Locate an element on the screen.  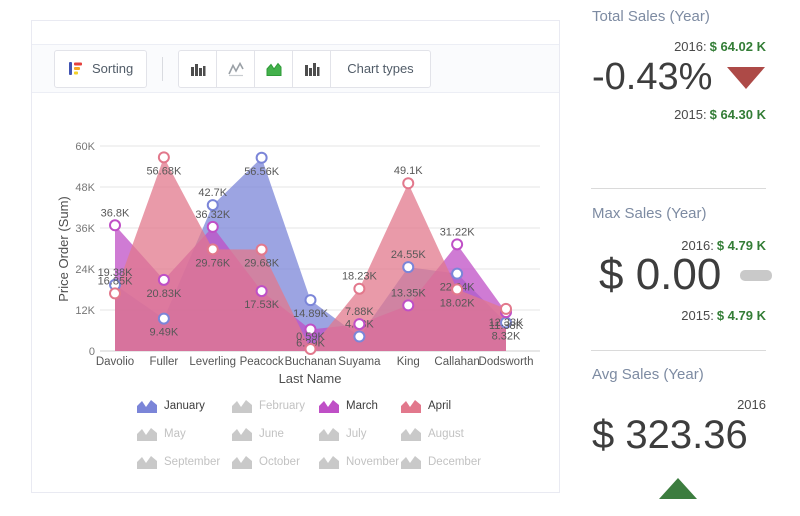
avg-sales-year-row: 2016 is located at coordinates (751, 404).